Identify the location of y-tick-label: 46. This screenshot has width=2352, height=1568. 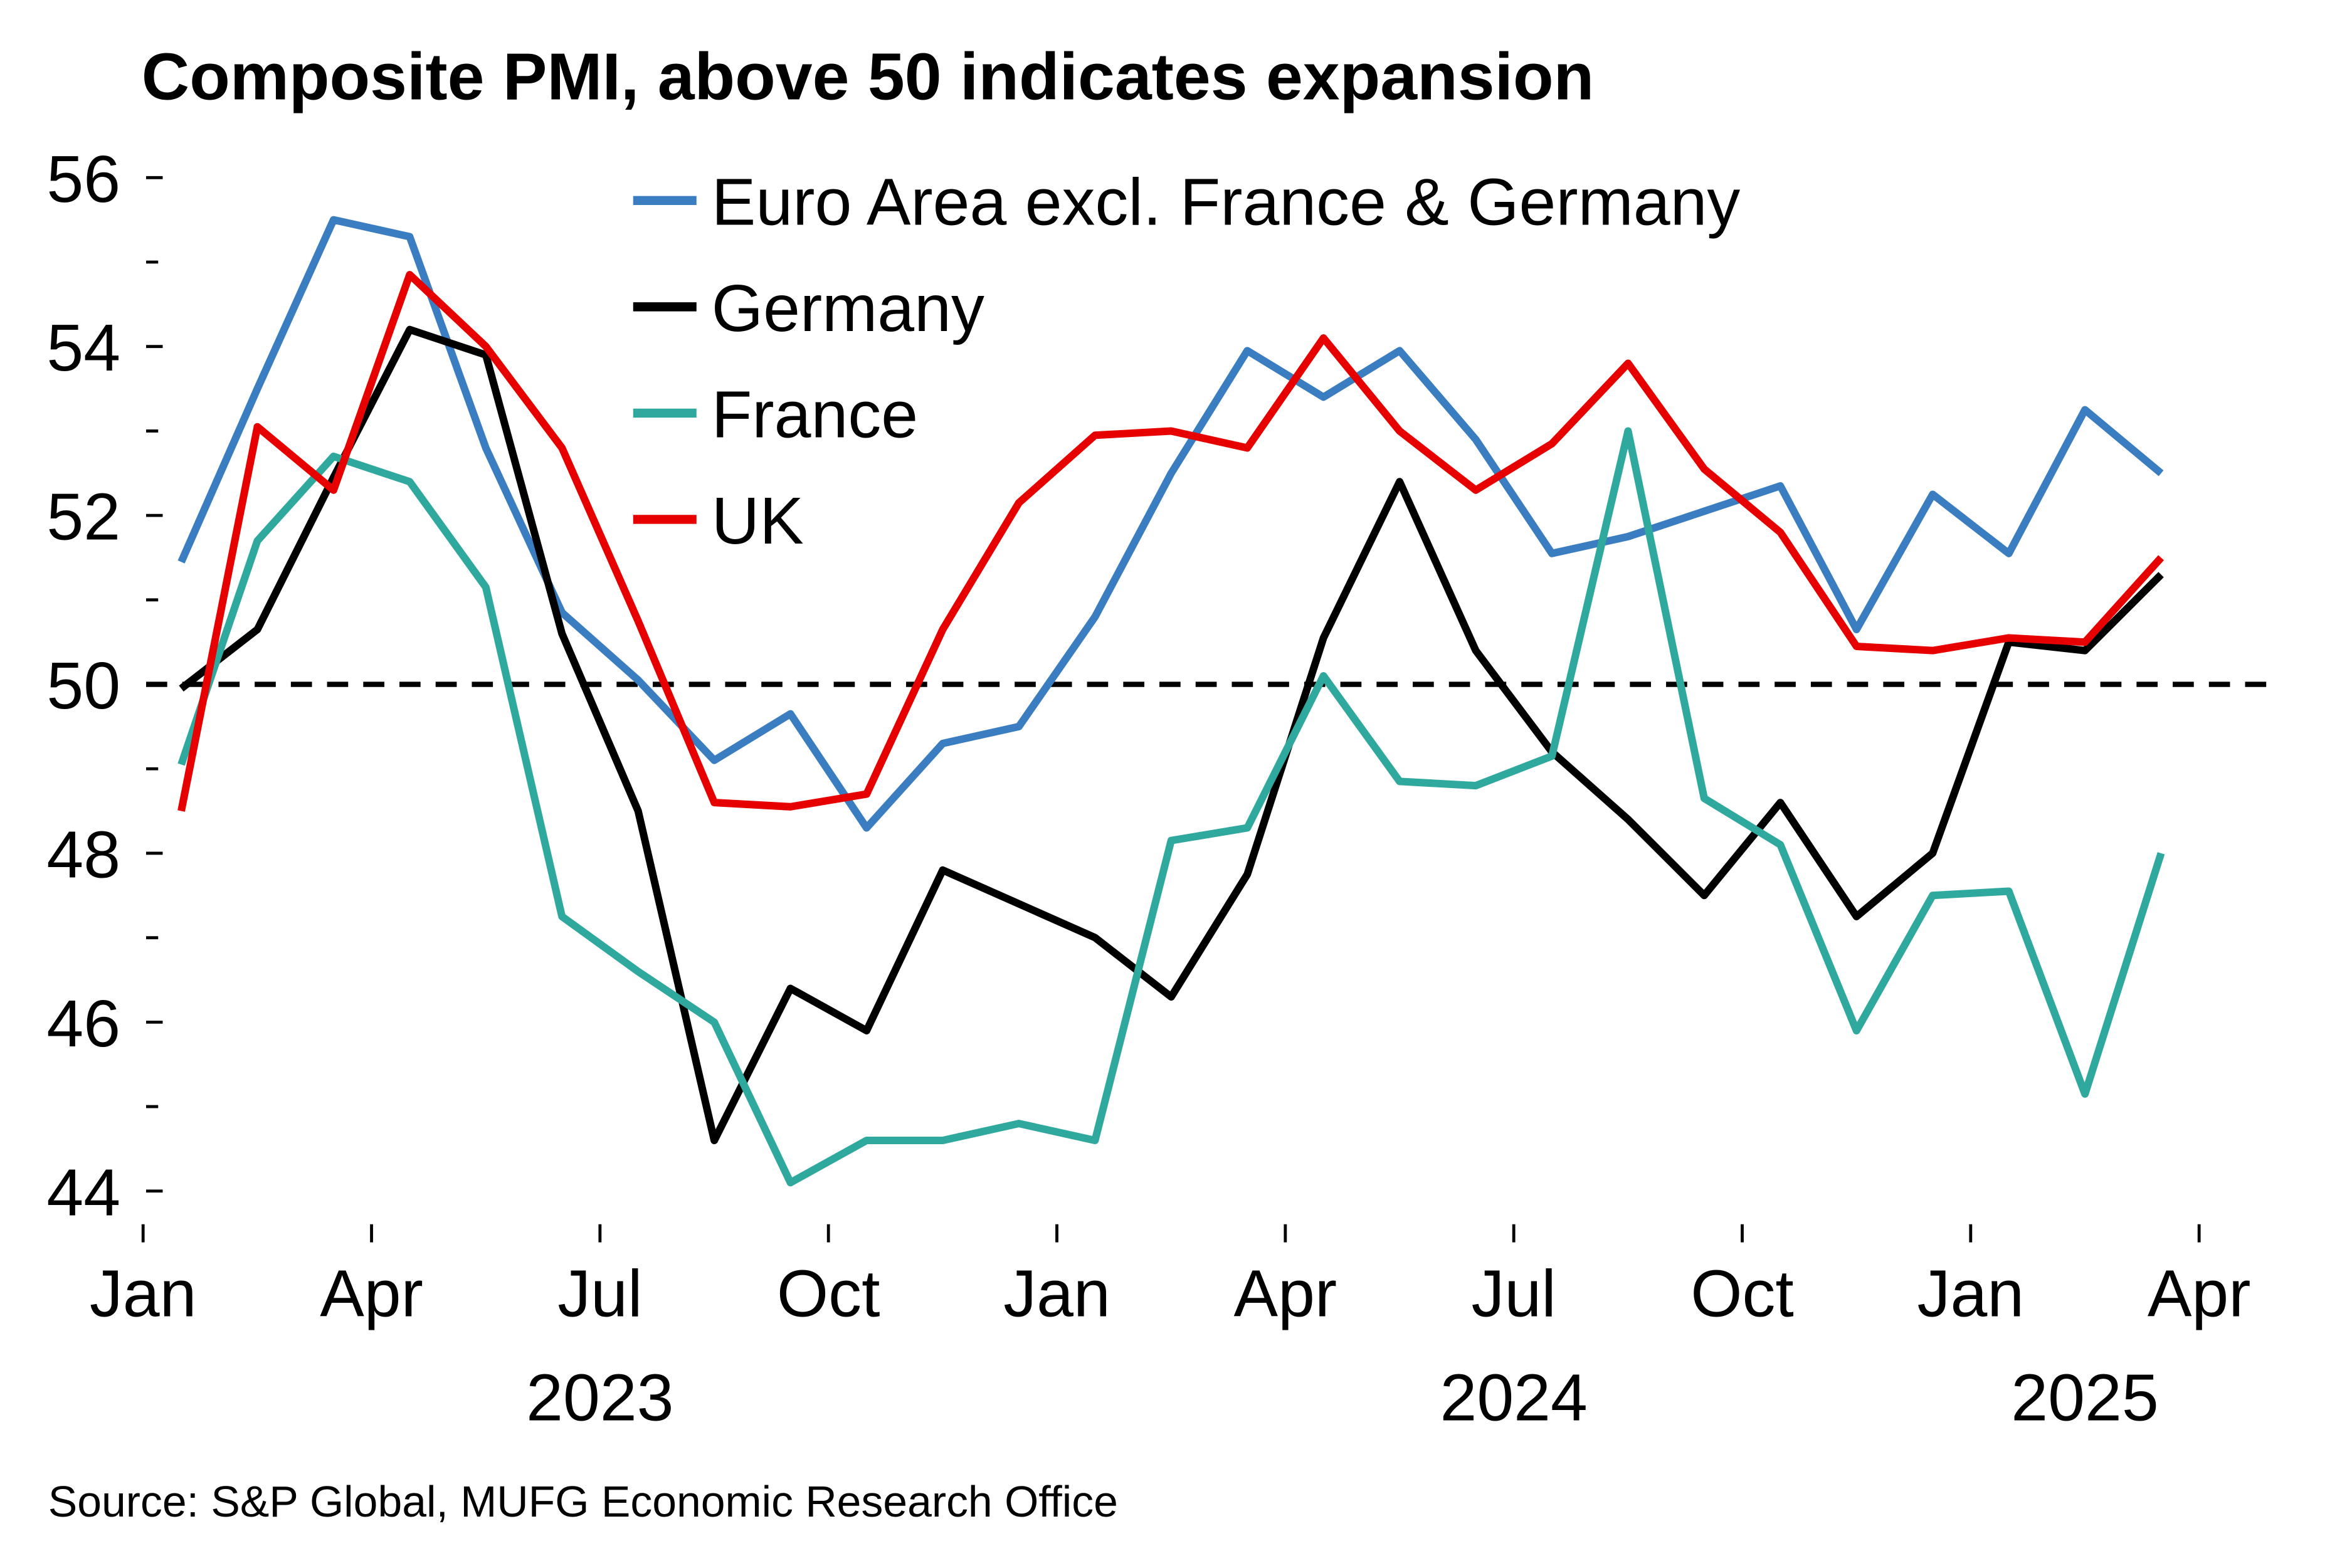
(83, 1024).